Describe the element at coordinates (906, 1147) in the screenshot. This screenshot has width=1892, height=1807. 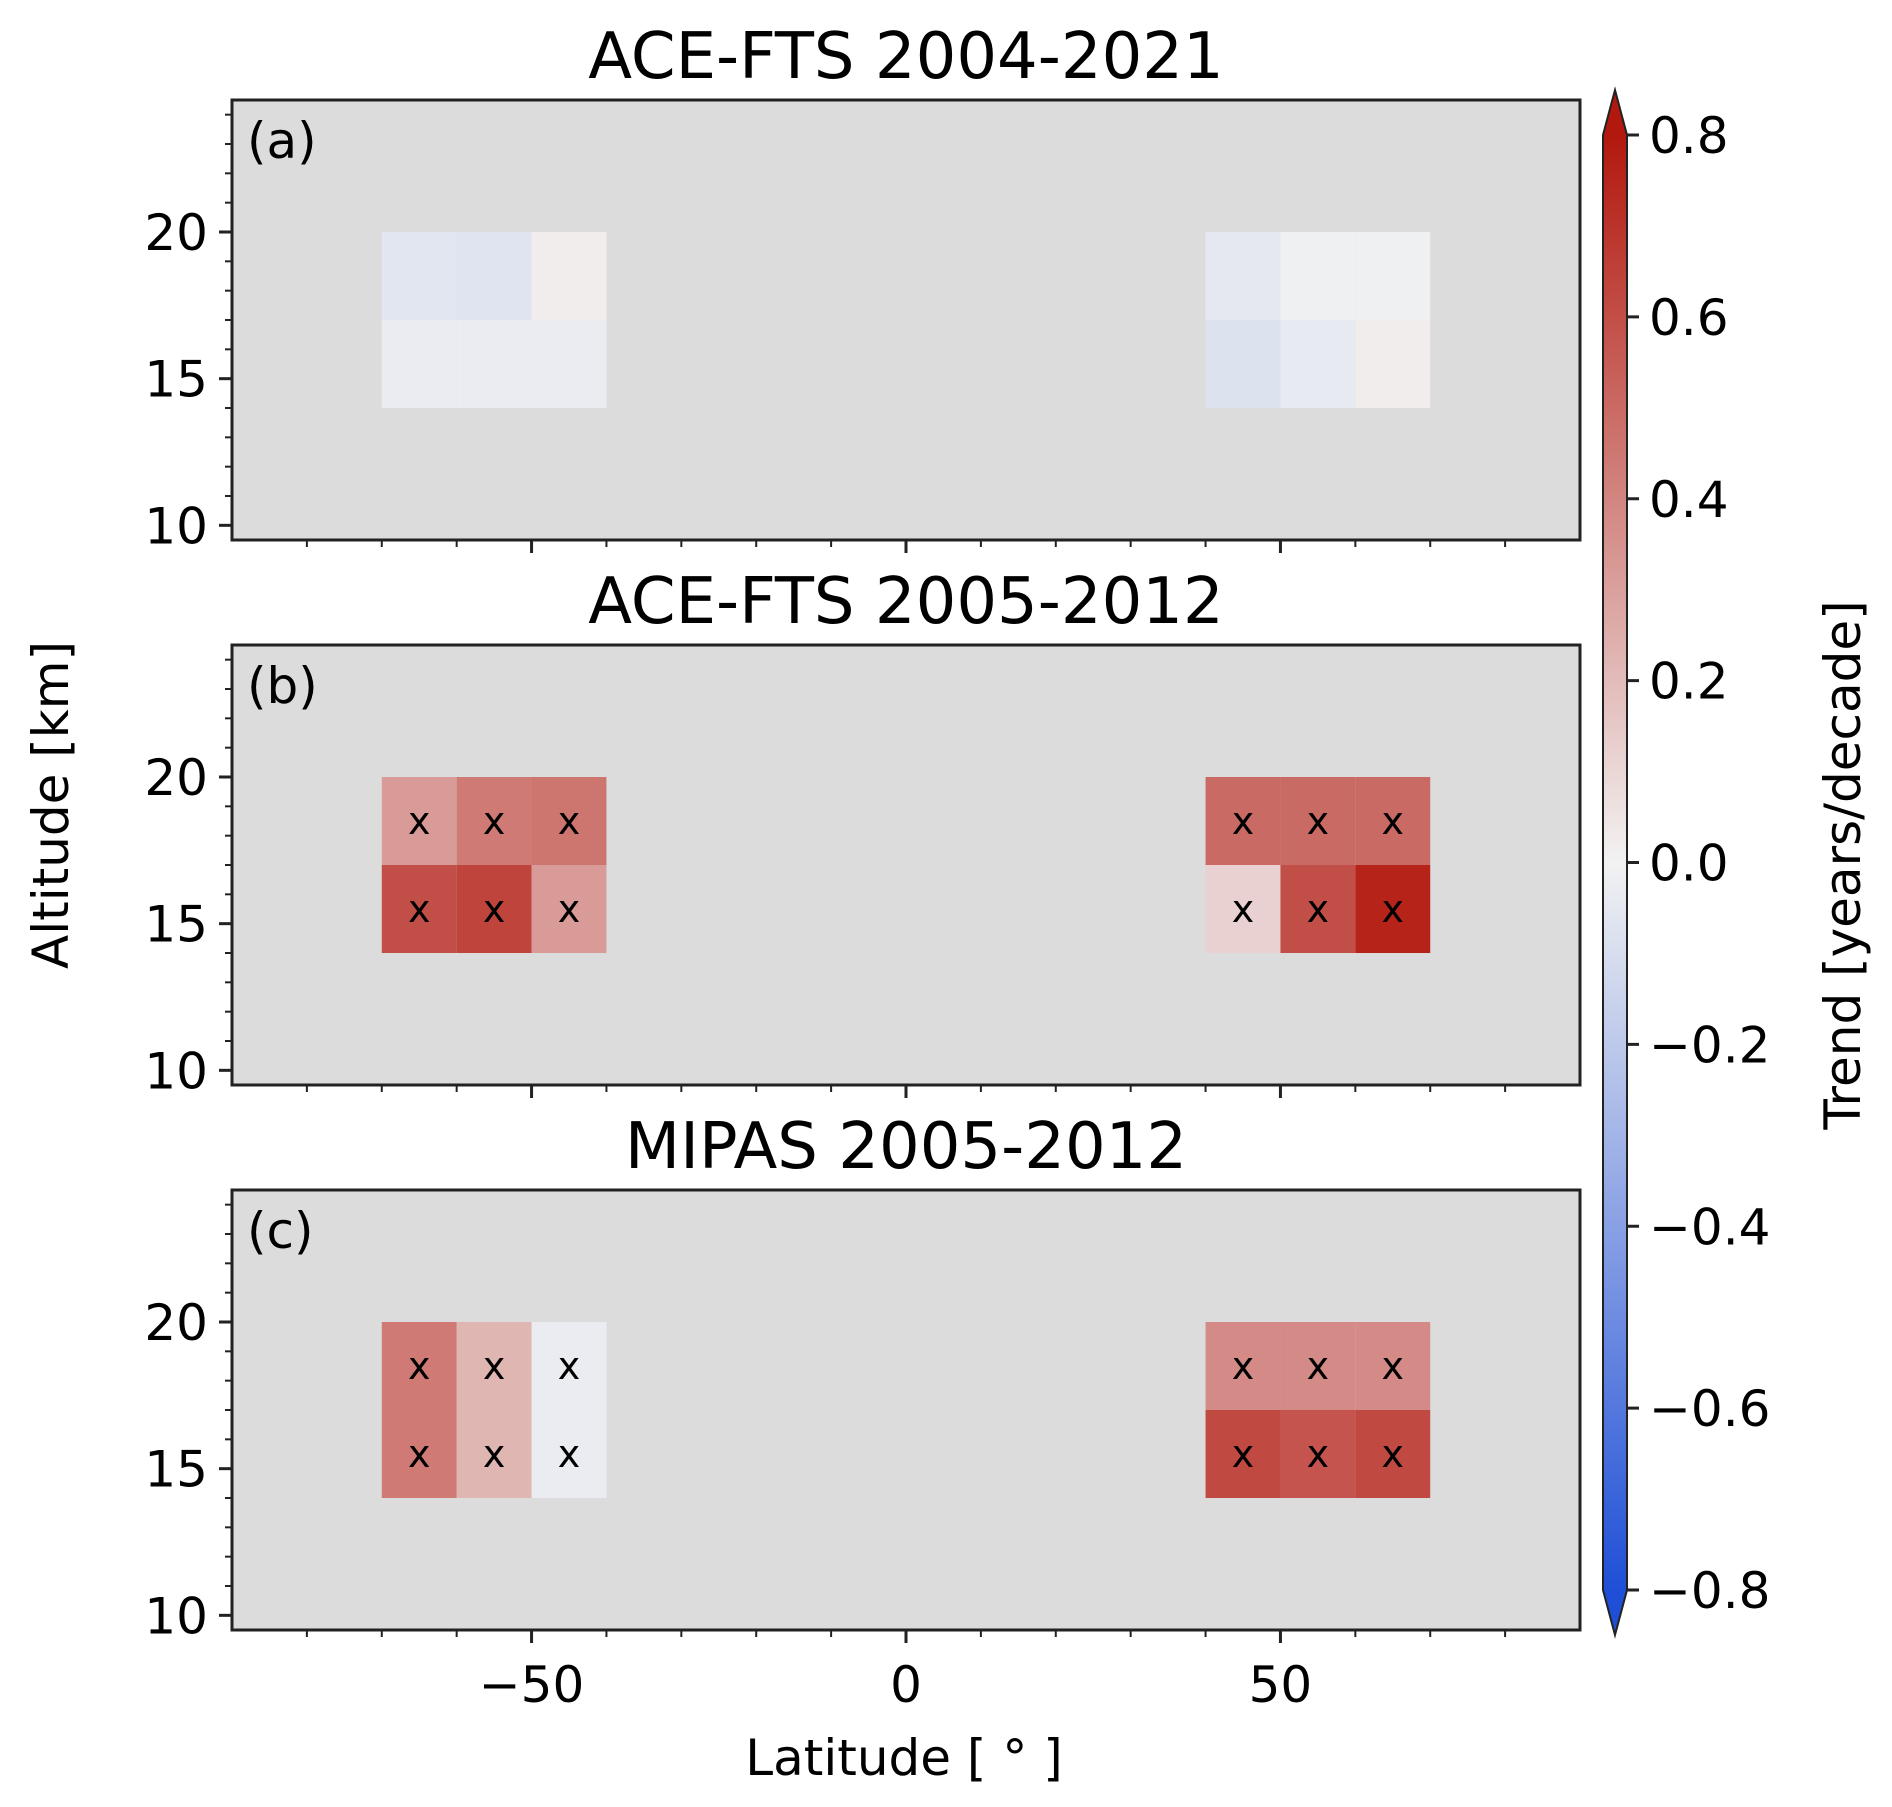
I see `panel-title: MIPAS 2005-2012` at that location.